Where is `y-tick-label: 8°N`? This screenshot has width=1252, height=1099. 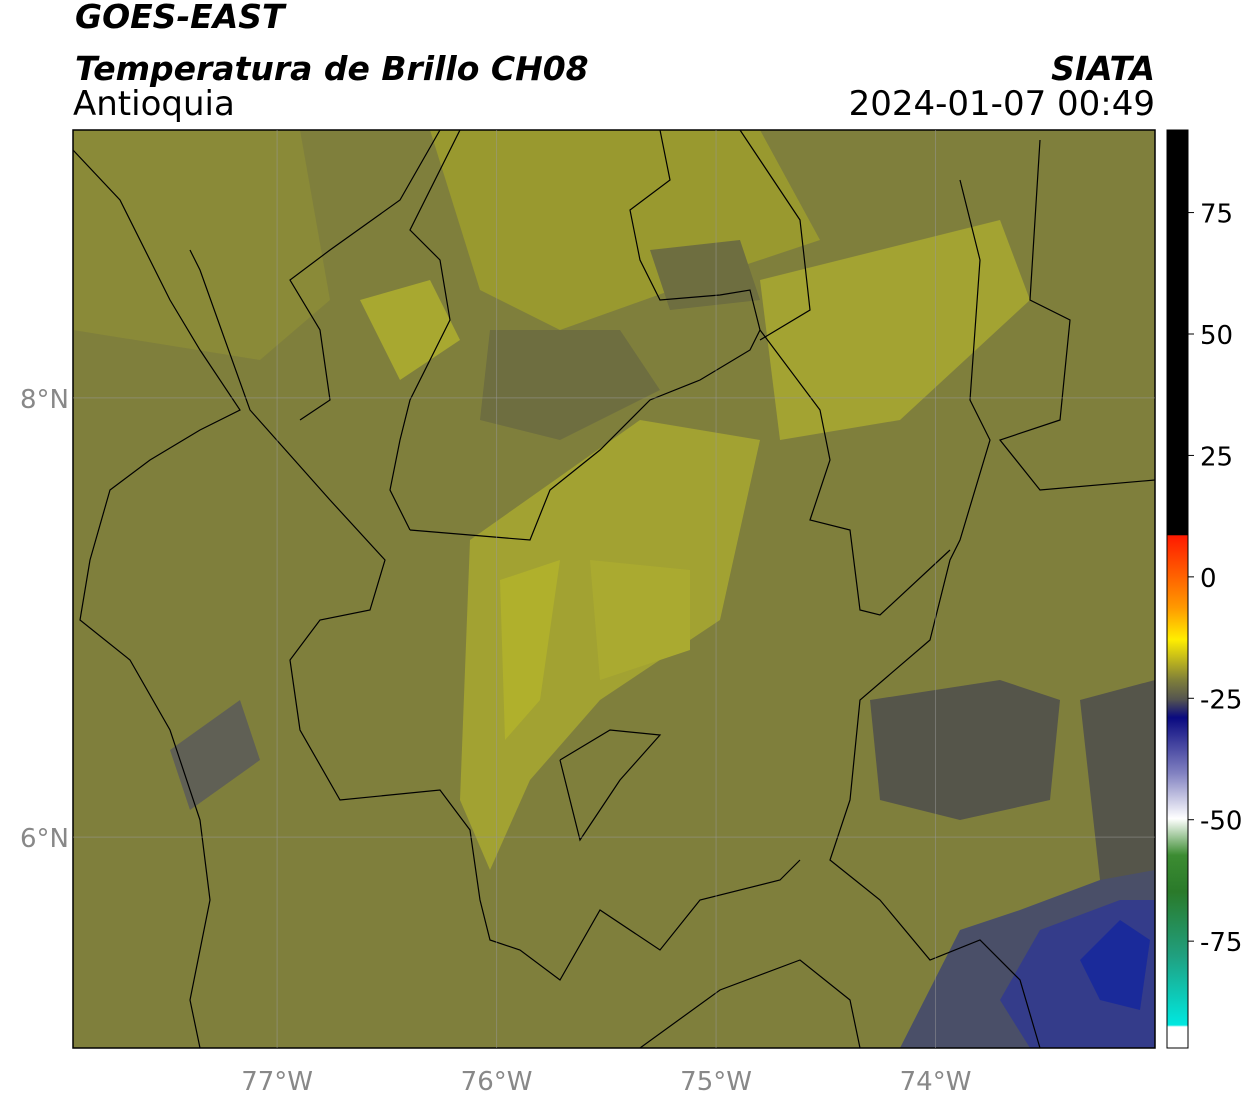 y-tick-label: 8°N is located at coordinates (44, 400).